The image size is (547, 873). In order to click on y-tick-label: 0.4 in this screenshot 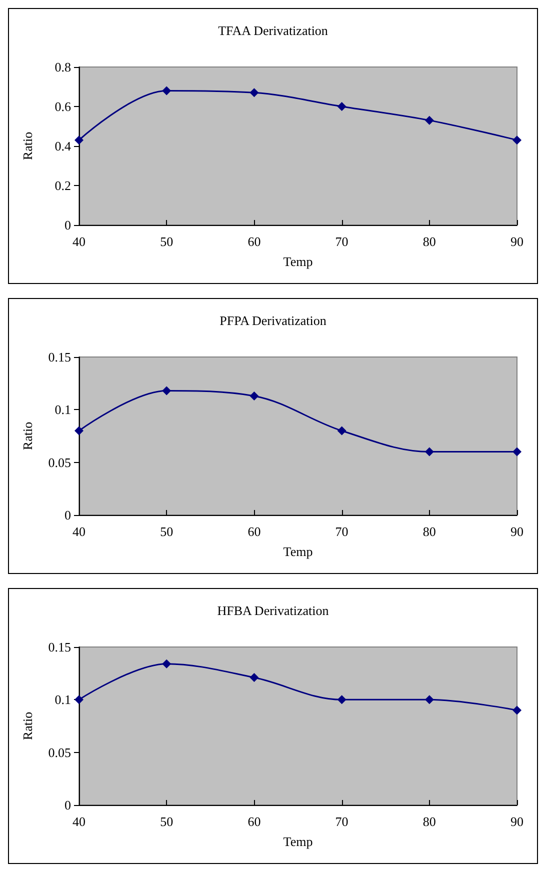, I will do `click(63, 146)`.